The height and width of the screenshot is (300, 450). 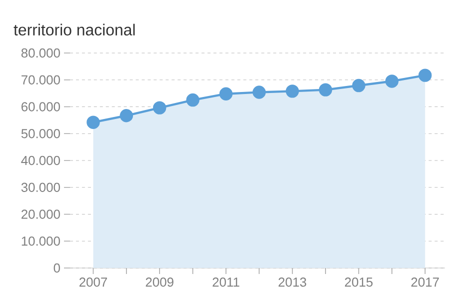 I want to click on y-tick-label: 30.000, so click(x=40, y=187).